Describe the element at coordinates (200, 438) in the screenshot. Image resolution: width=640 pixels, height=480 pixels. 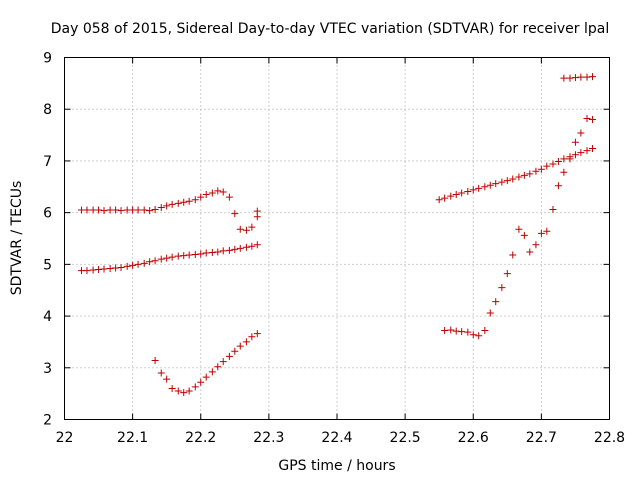
I see `x-tick-label: 22.2` at that location.